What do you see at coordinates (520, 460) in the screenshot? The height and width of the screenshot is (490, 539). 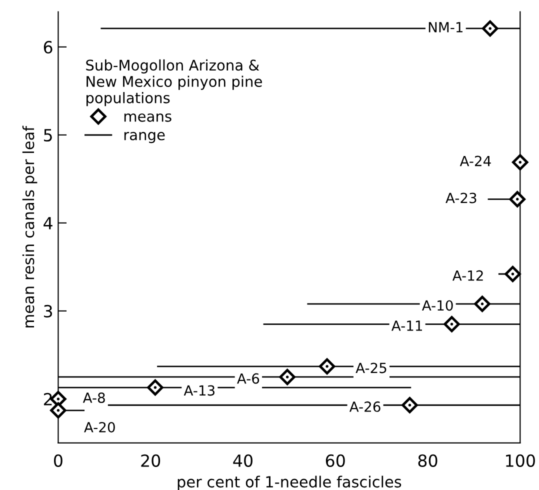 I see `x-tick-label: 100` at bounding box center [520, 460].